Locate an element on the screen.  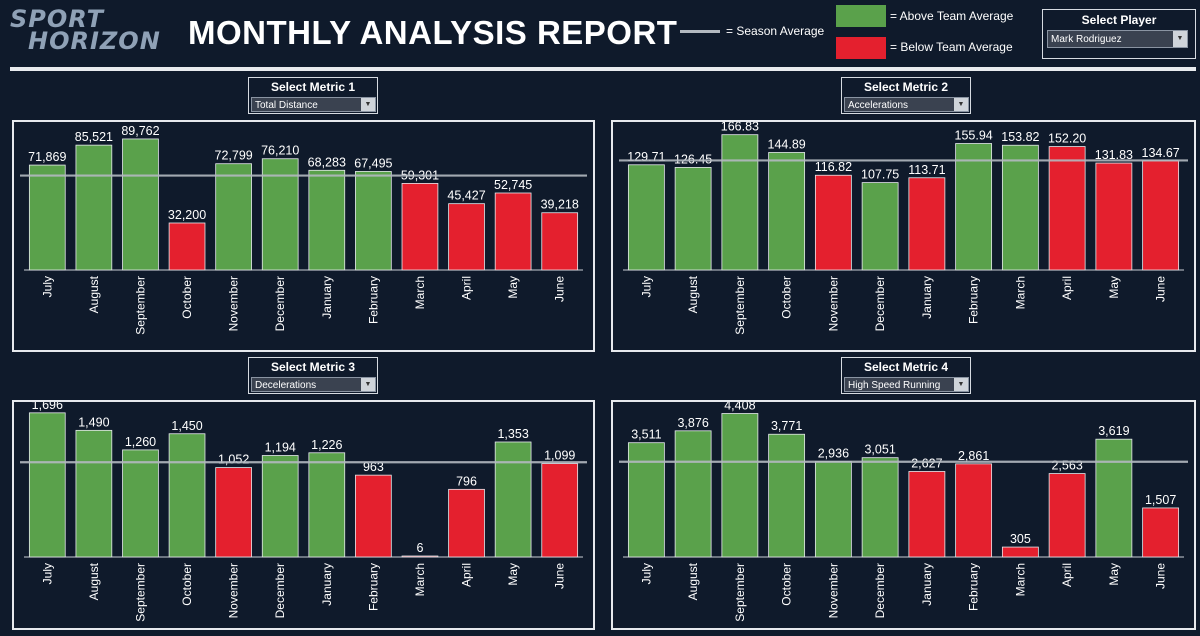
metric-3-dropdown: Decelerations ▼ is located at coordinates (313, 384).